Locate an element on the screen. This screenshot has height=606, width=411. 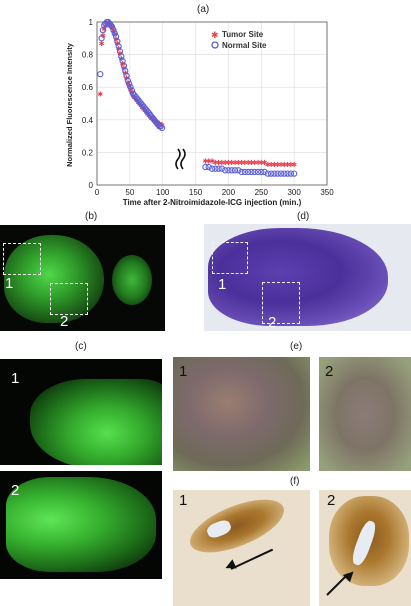
panel-label-c: (c) is located at coordinates (81, 346).